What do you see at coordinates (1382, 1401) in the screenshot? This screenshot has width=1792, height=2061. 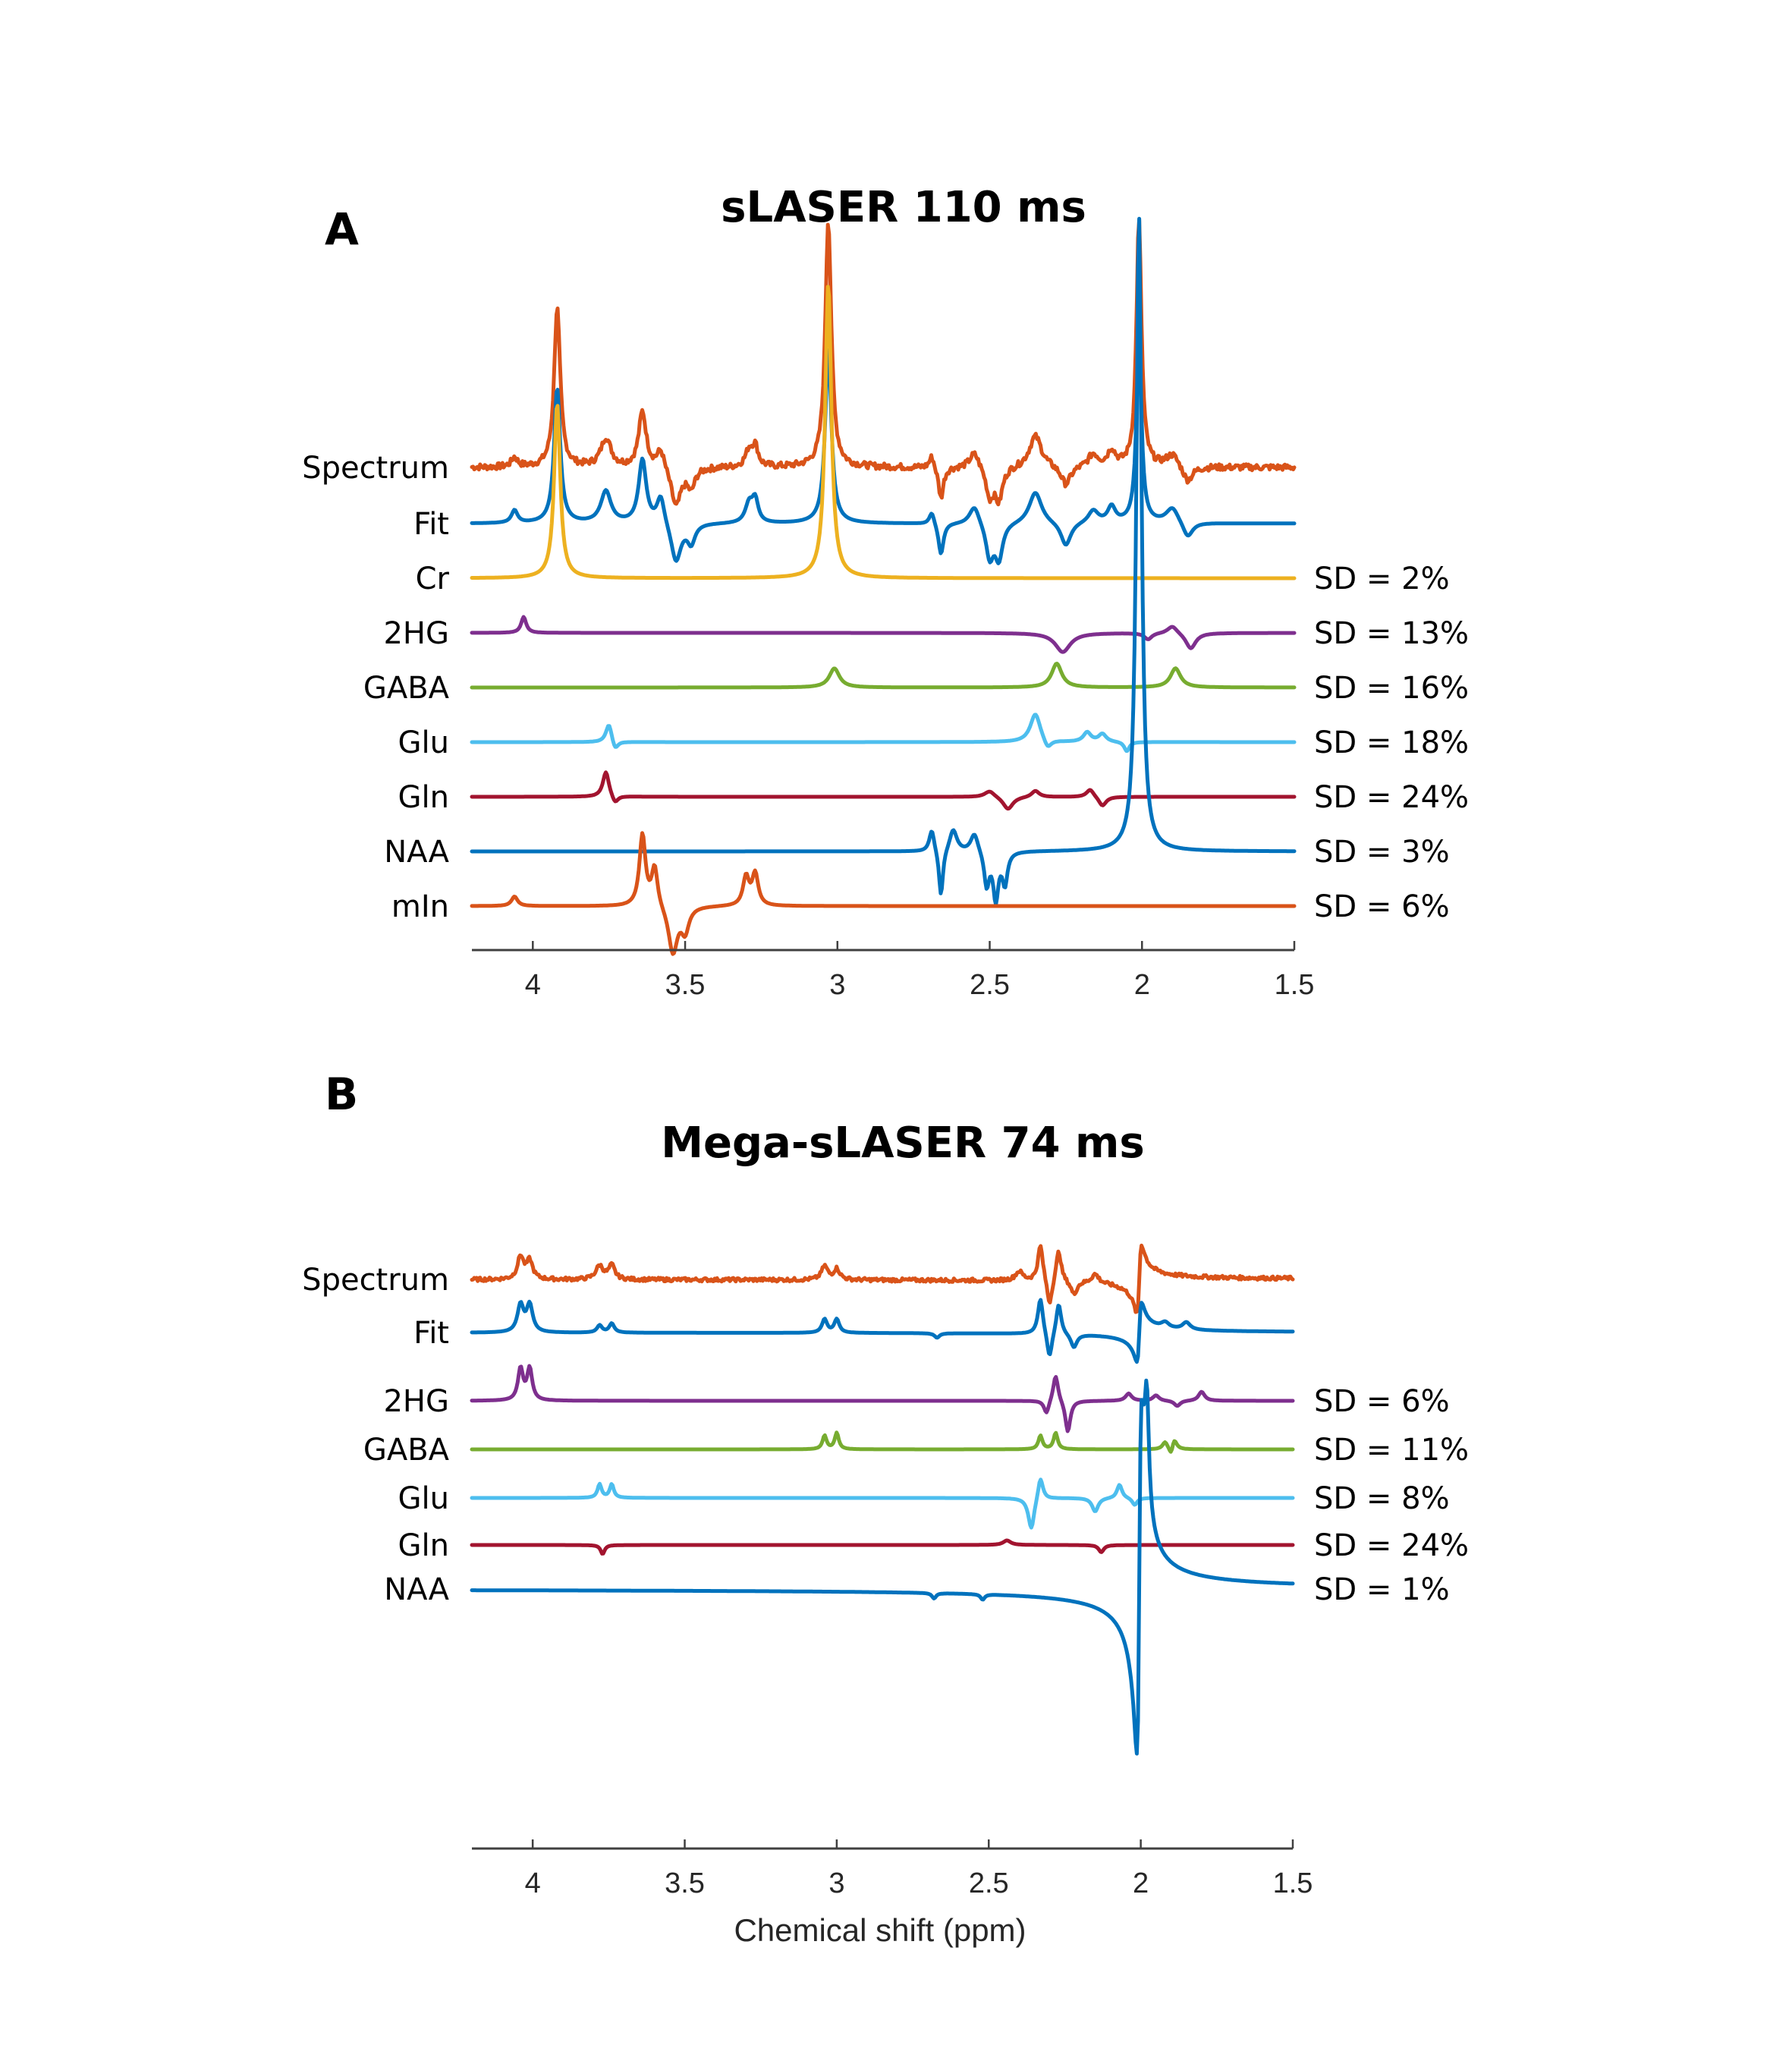 I see `sd-label-2hg: SD = 6%` at bounding box center [1382, 1401].